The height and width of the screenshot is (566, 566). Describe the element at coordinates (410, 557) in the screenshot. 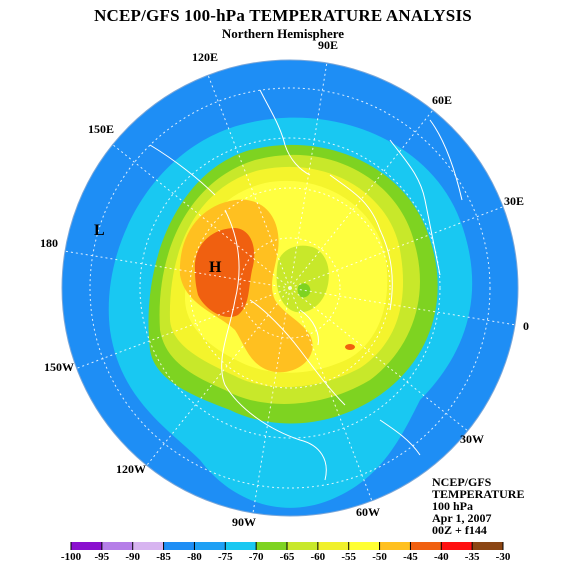

I see `legend-tick-label: -45` at that location.